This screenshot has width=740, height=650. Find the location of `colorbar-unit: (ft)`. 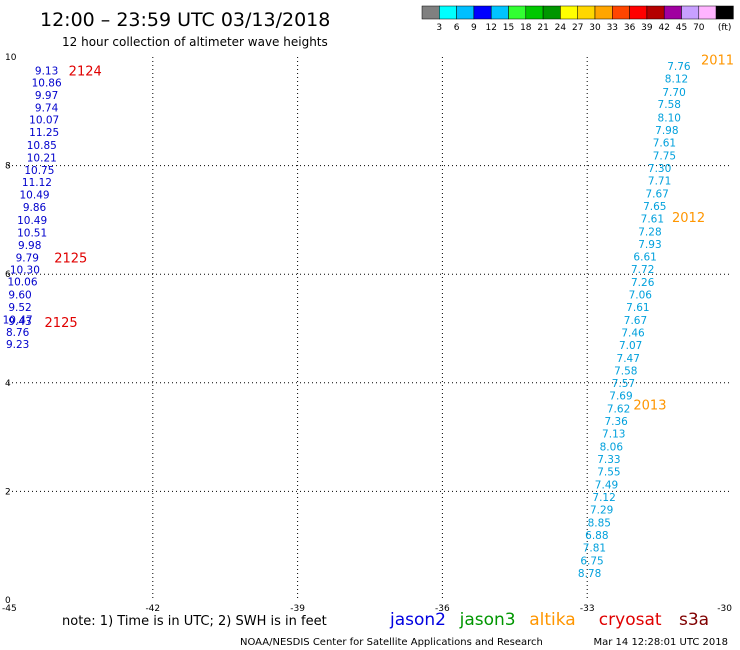

colorbar-unit: (ft) is located at coordinates (725, 28).